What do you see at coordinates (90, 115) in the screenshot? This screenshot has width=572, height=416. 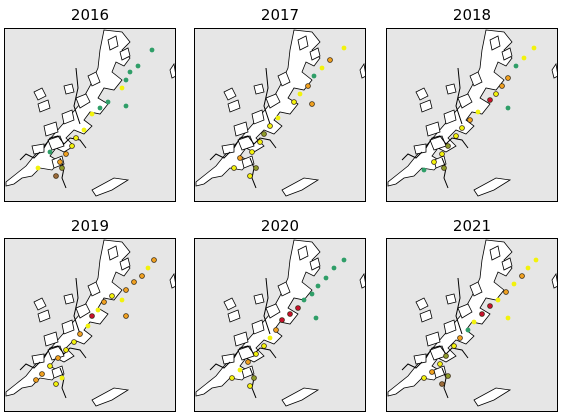 I see `map-canvas-2016` at bounding box center [90, 115].